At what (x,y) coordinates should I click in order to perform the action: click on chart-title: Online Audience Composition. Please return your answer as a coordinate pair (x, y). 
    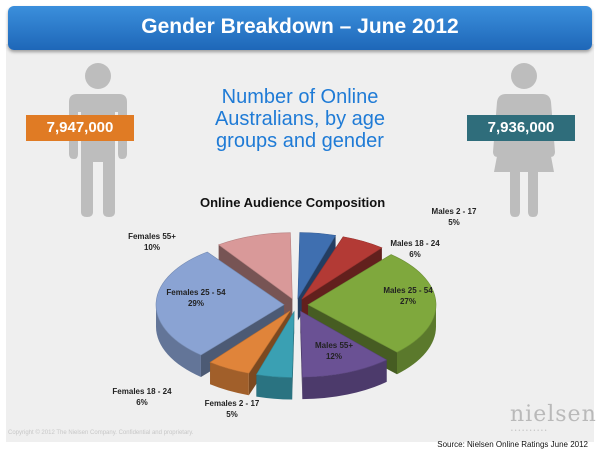
    Looking at the image, I should click on (293, 202).